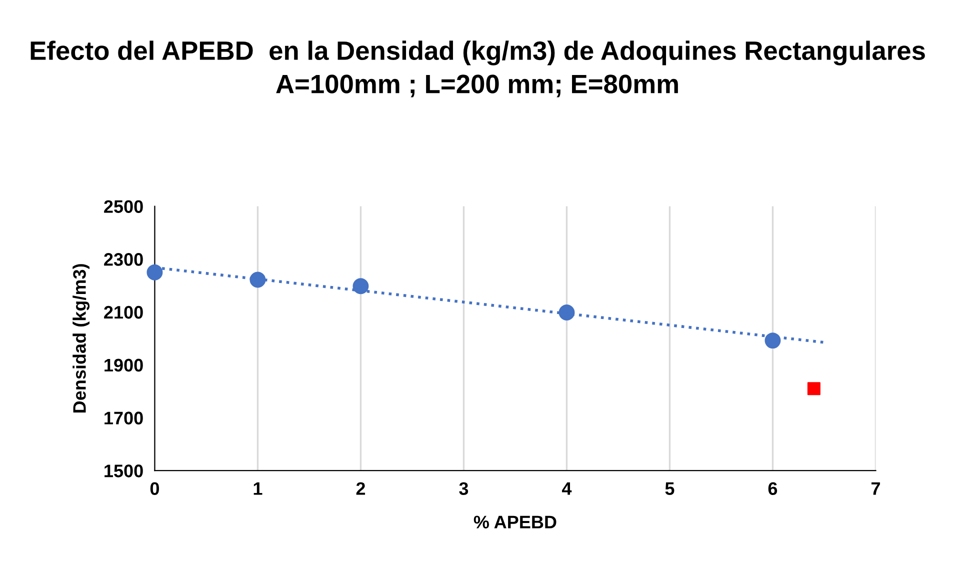 The width and height of the screenshot is (955, 581). What do you see at coordinates (123, 312) in the screenshot?
I see `y-tick-label: 2100` at bounding box center [123, 312].